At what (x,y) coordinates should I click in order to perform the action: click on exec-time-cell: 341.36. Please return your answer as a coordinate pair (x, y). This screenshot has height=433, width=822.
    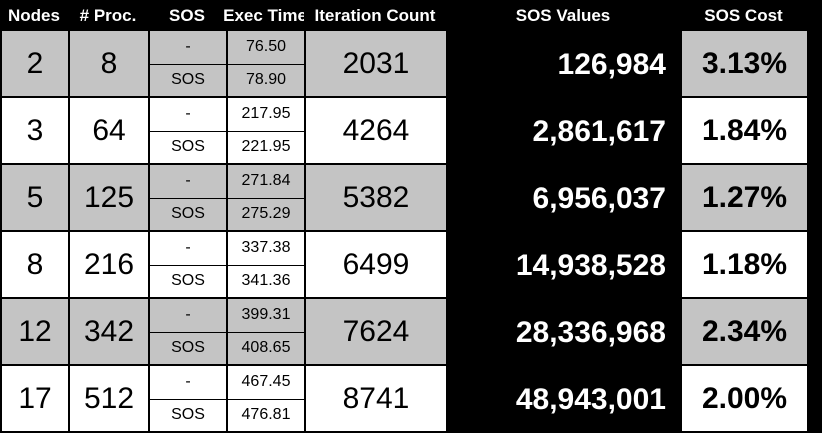
    Looking at the image, I should click on (265, 282).